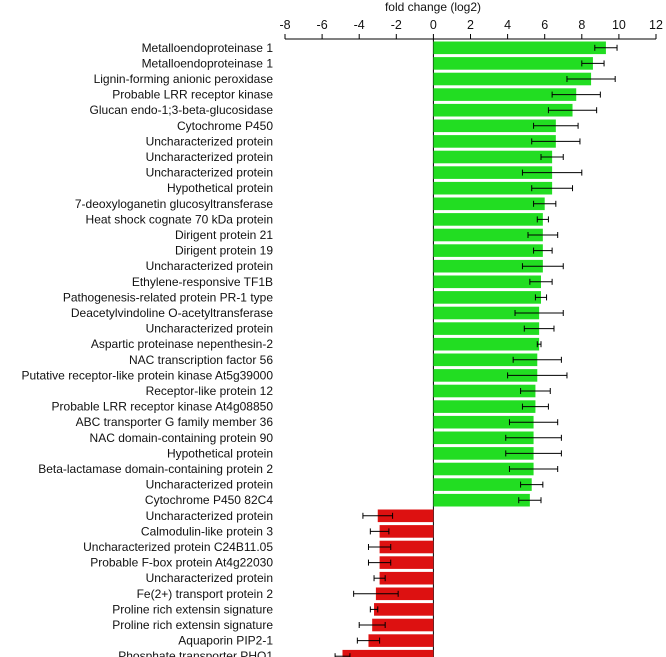 This screenshot has width=666, height=657. What do you see at coordinates (581, 25) in the screenshot?
I see `x-tick-label: 8` at bounding box center [581, 25].